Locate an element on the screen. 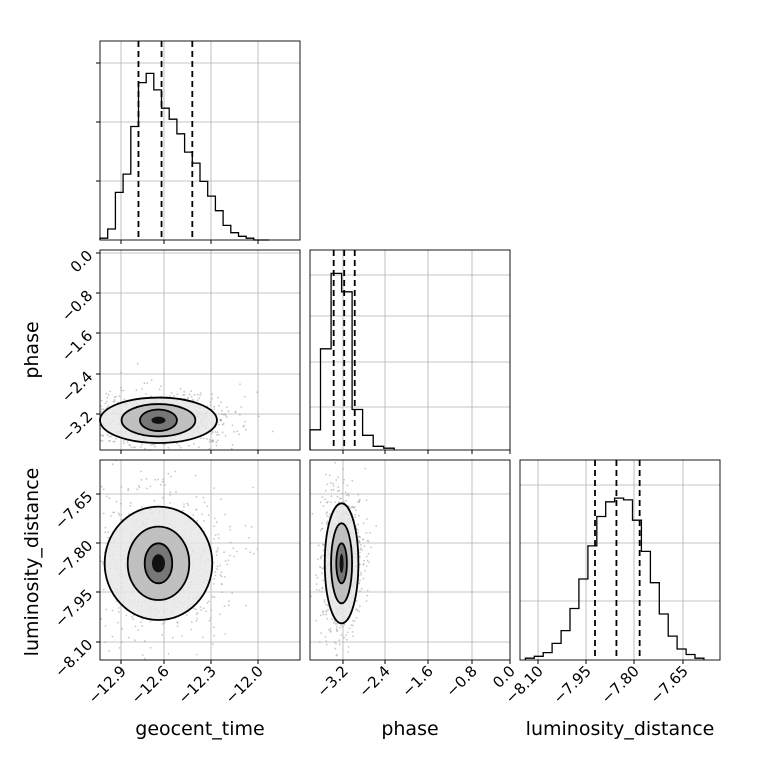 This screenshot has width=760, height=760. y-axis-label-phase: phase is located at coordinates (32, 349).